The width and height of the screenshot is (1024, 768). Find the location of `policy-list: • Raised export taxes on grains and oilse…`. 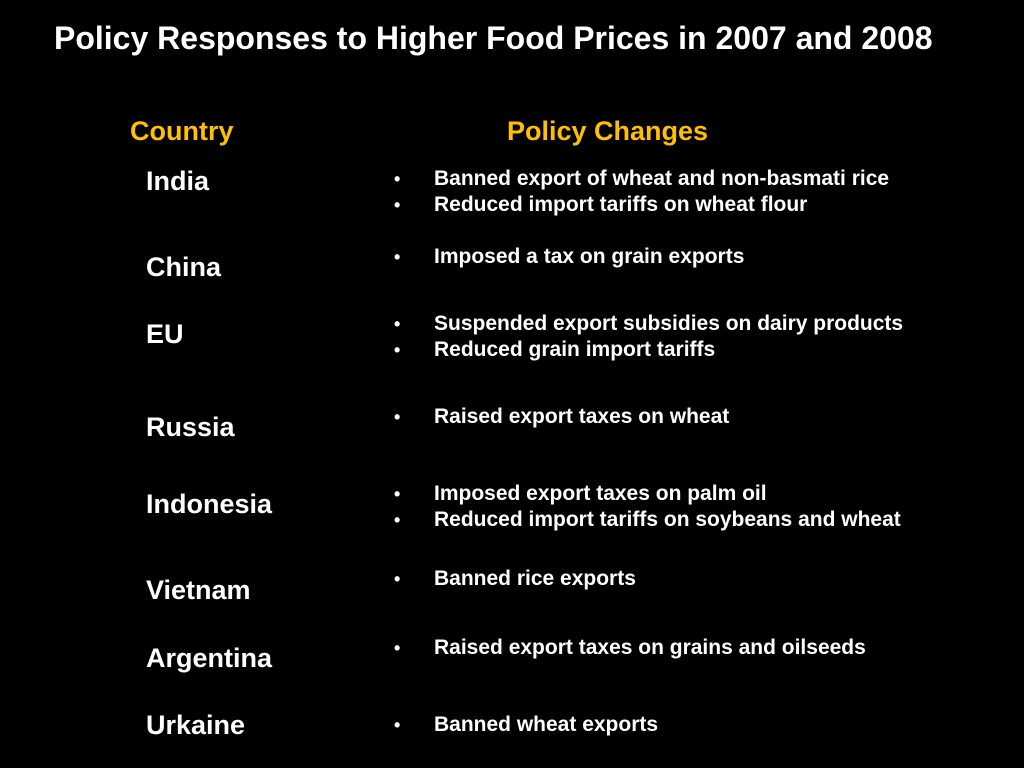

policy-list: • Raised export taxes on grains and oilse… is located at coordinates (630, 648).